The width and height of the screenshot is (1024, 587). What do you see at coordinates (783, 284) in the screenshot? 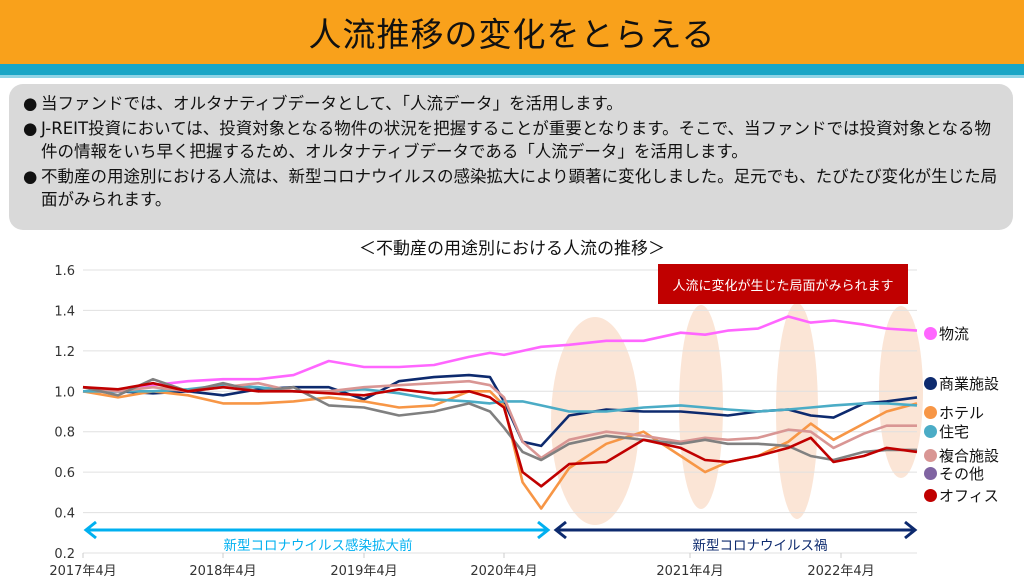
I see `annotation-box: 人流に変化が生じた局面がみられます` at bounding box center [783, 284].